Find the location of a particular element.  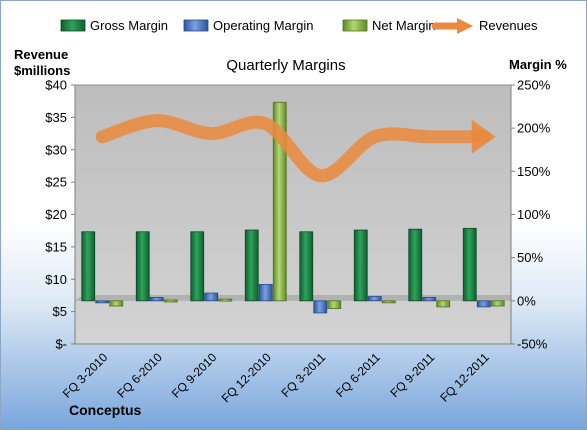

category-label: FQ 6-2011 is located at coordinates (358, 375).